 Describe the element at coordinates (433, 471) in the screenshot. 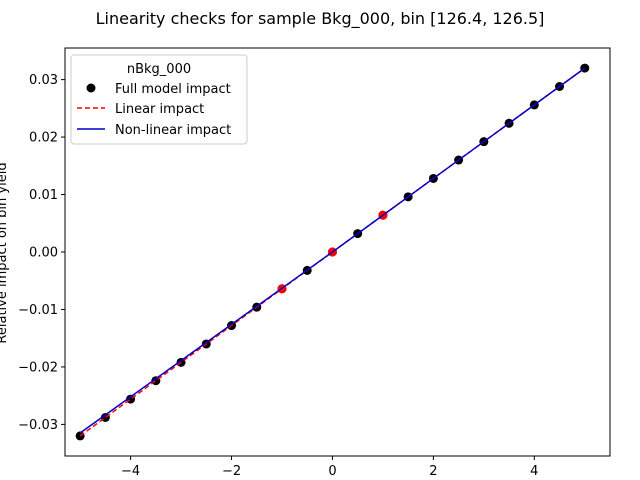

I see `x-tick-label: 2` at that location.